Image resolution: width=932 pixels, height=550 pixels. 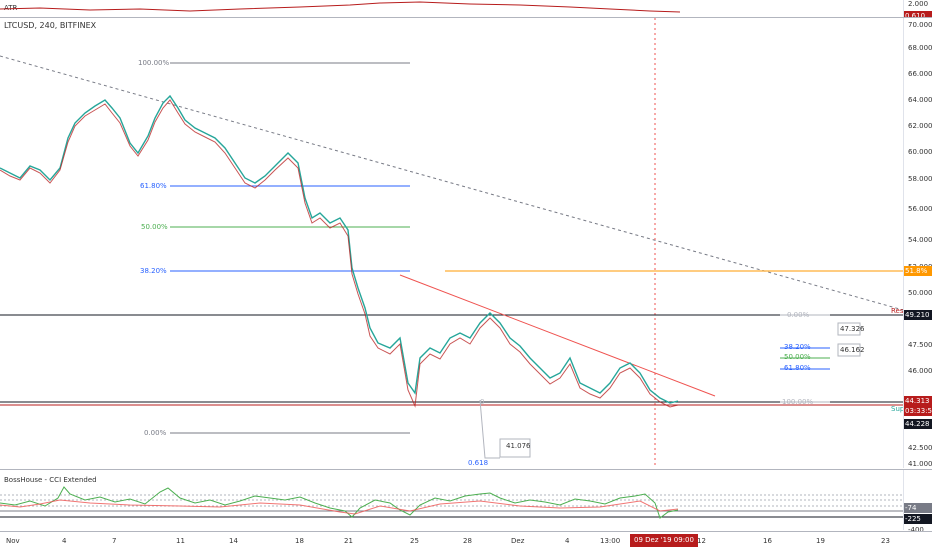 I want to click on price-tick: 47.500, so click(x=920, y=345).